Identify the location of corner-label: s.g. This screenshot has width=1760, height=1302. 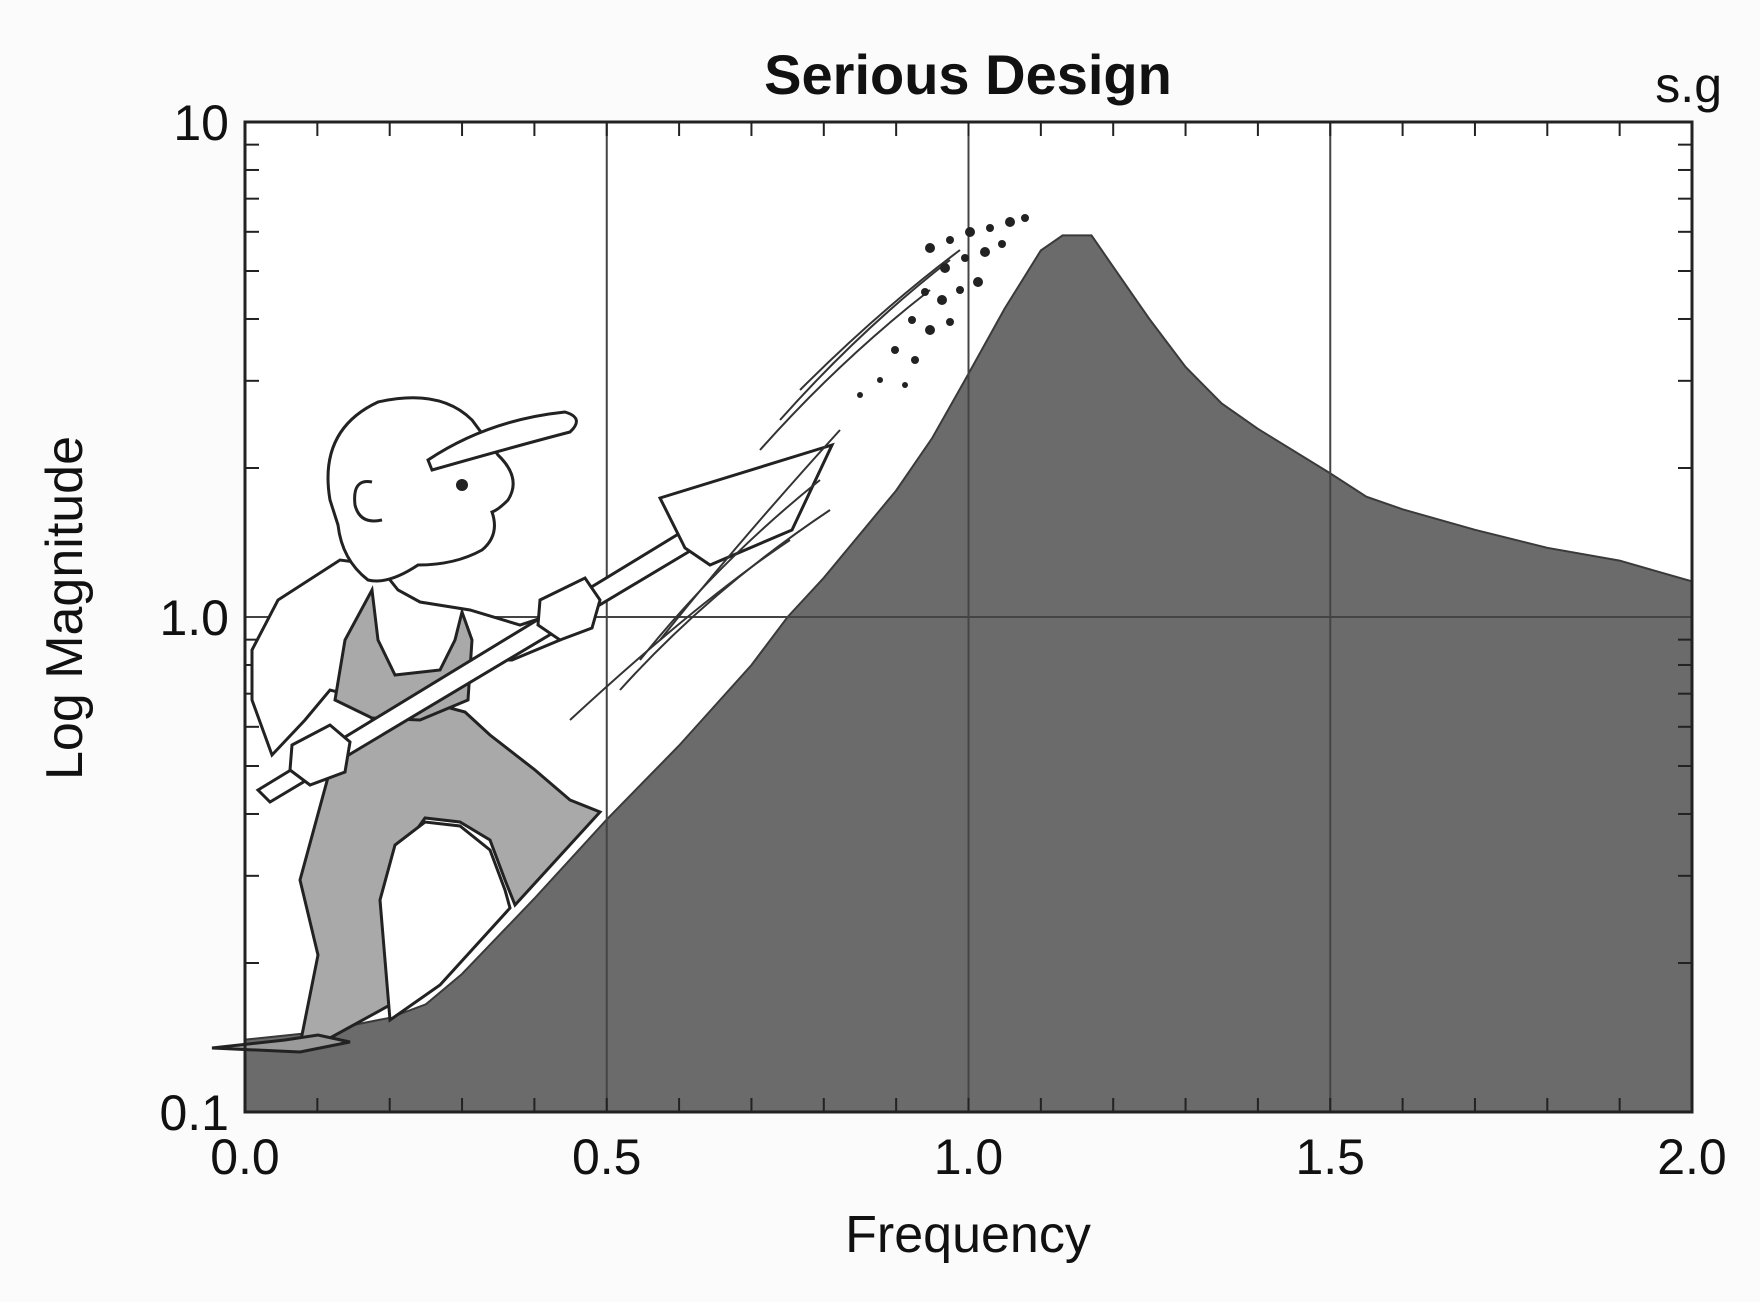
(1688, 85).